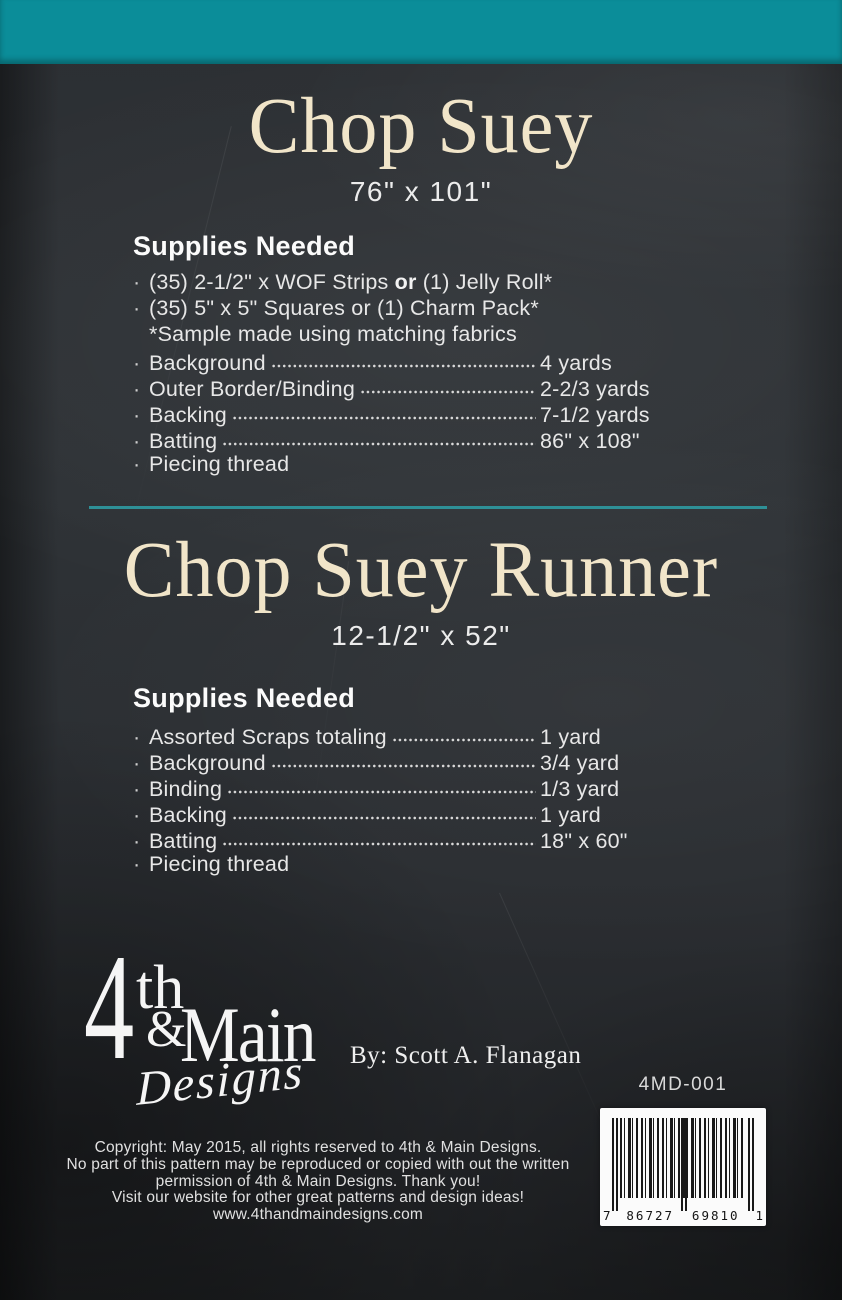  What do you see at coordinates (252, 388) in the screenshot?
I see `list-item-label: Outer Border/Binding` at bounding box center [252, 388].